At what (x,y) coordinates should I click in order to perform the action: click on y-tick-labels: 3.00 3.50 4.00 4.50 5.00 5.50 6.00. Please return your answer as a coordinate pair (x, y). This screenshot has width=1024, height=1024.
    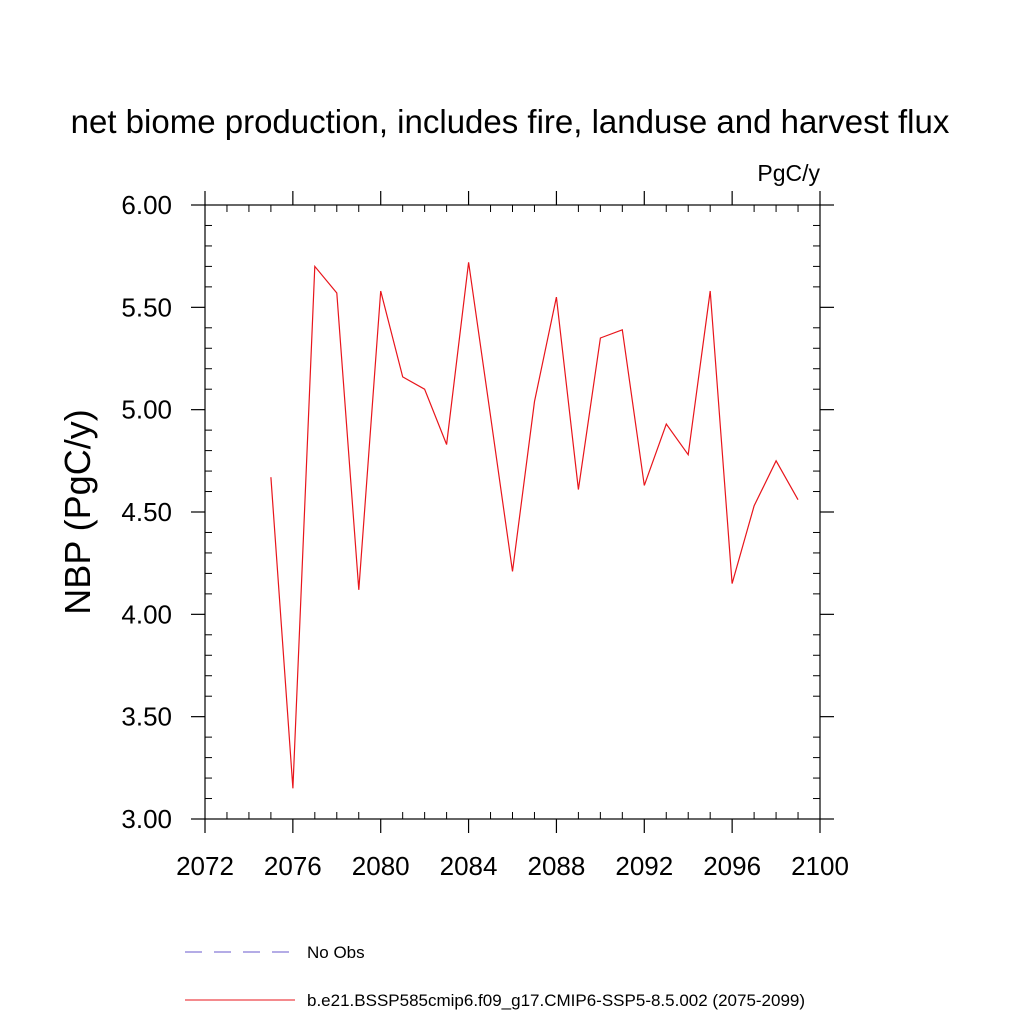
    Looking at the image, I should click on (146, 512).